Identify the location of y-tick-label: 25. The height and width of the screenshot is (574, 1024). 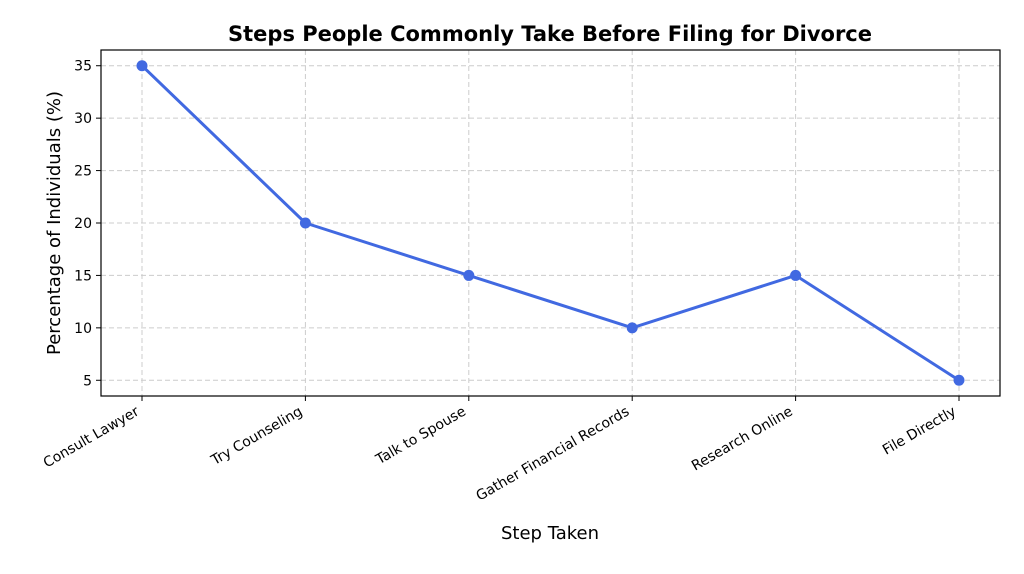
(83, 172).